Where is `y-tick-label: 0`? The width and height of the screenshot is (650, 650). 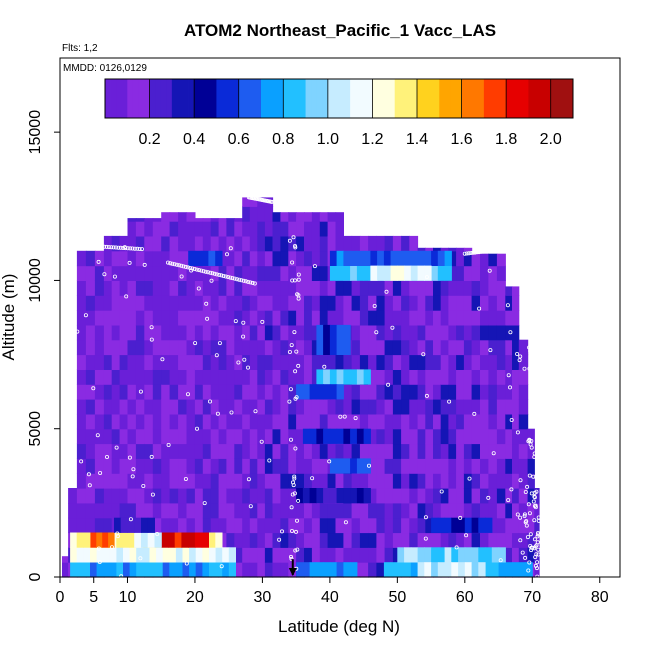 y-tick-label: 0 is located at coordinates (35, 576).